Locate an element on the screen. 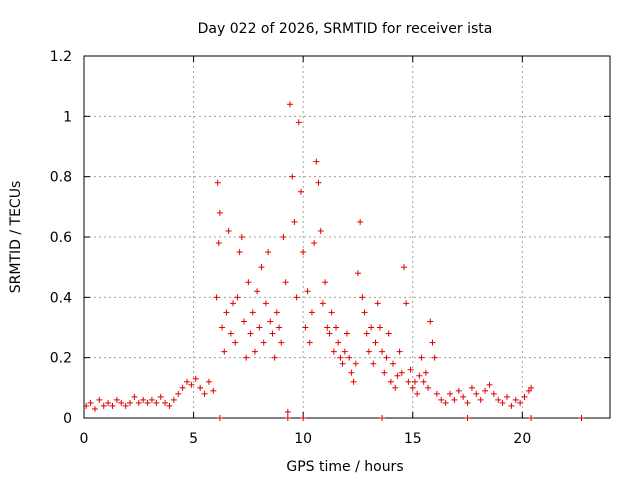 The image size is (640, 480). x-axis-label: GPS time / hours is located at coordinates (344, 467).